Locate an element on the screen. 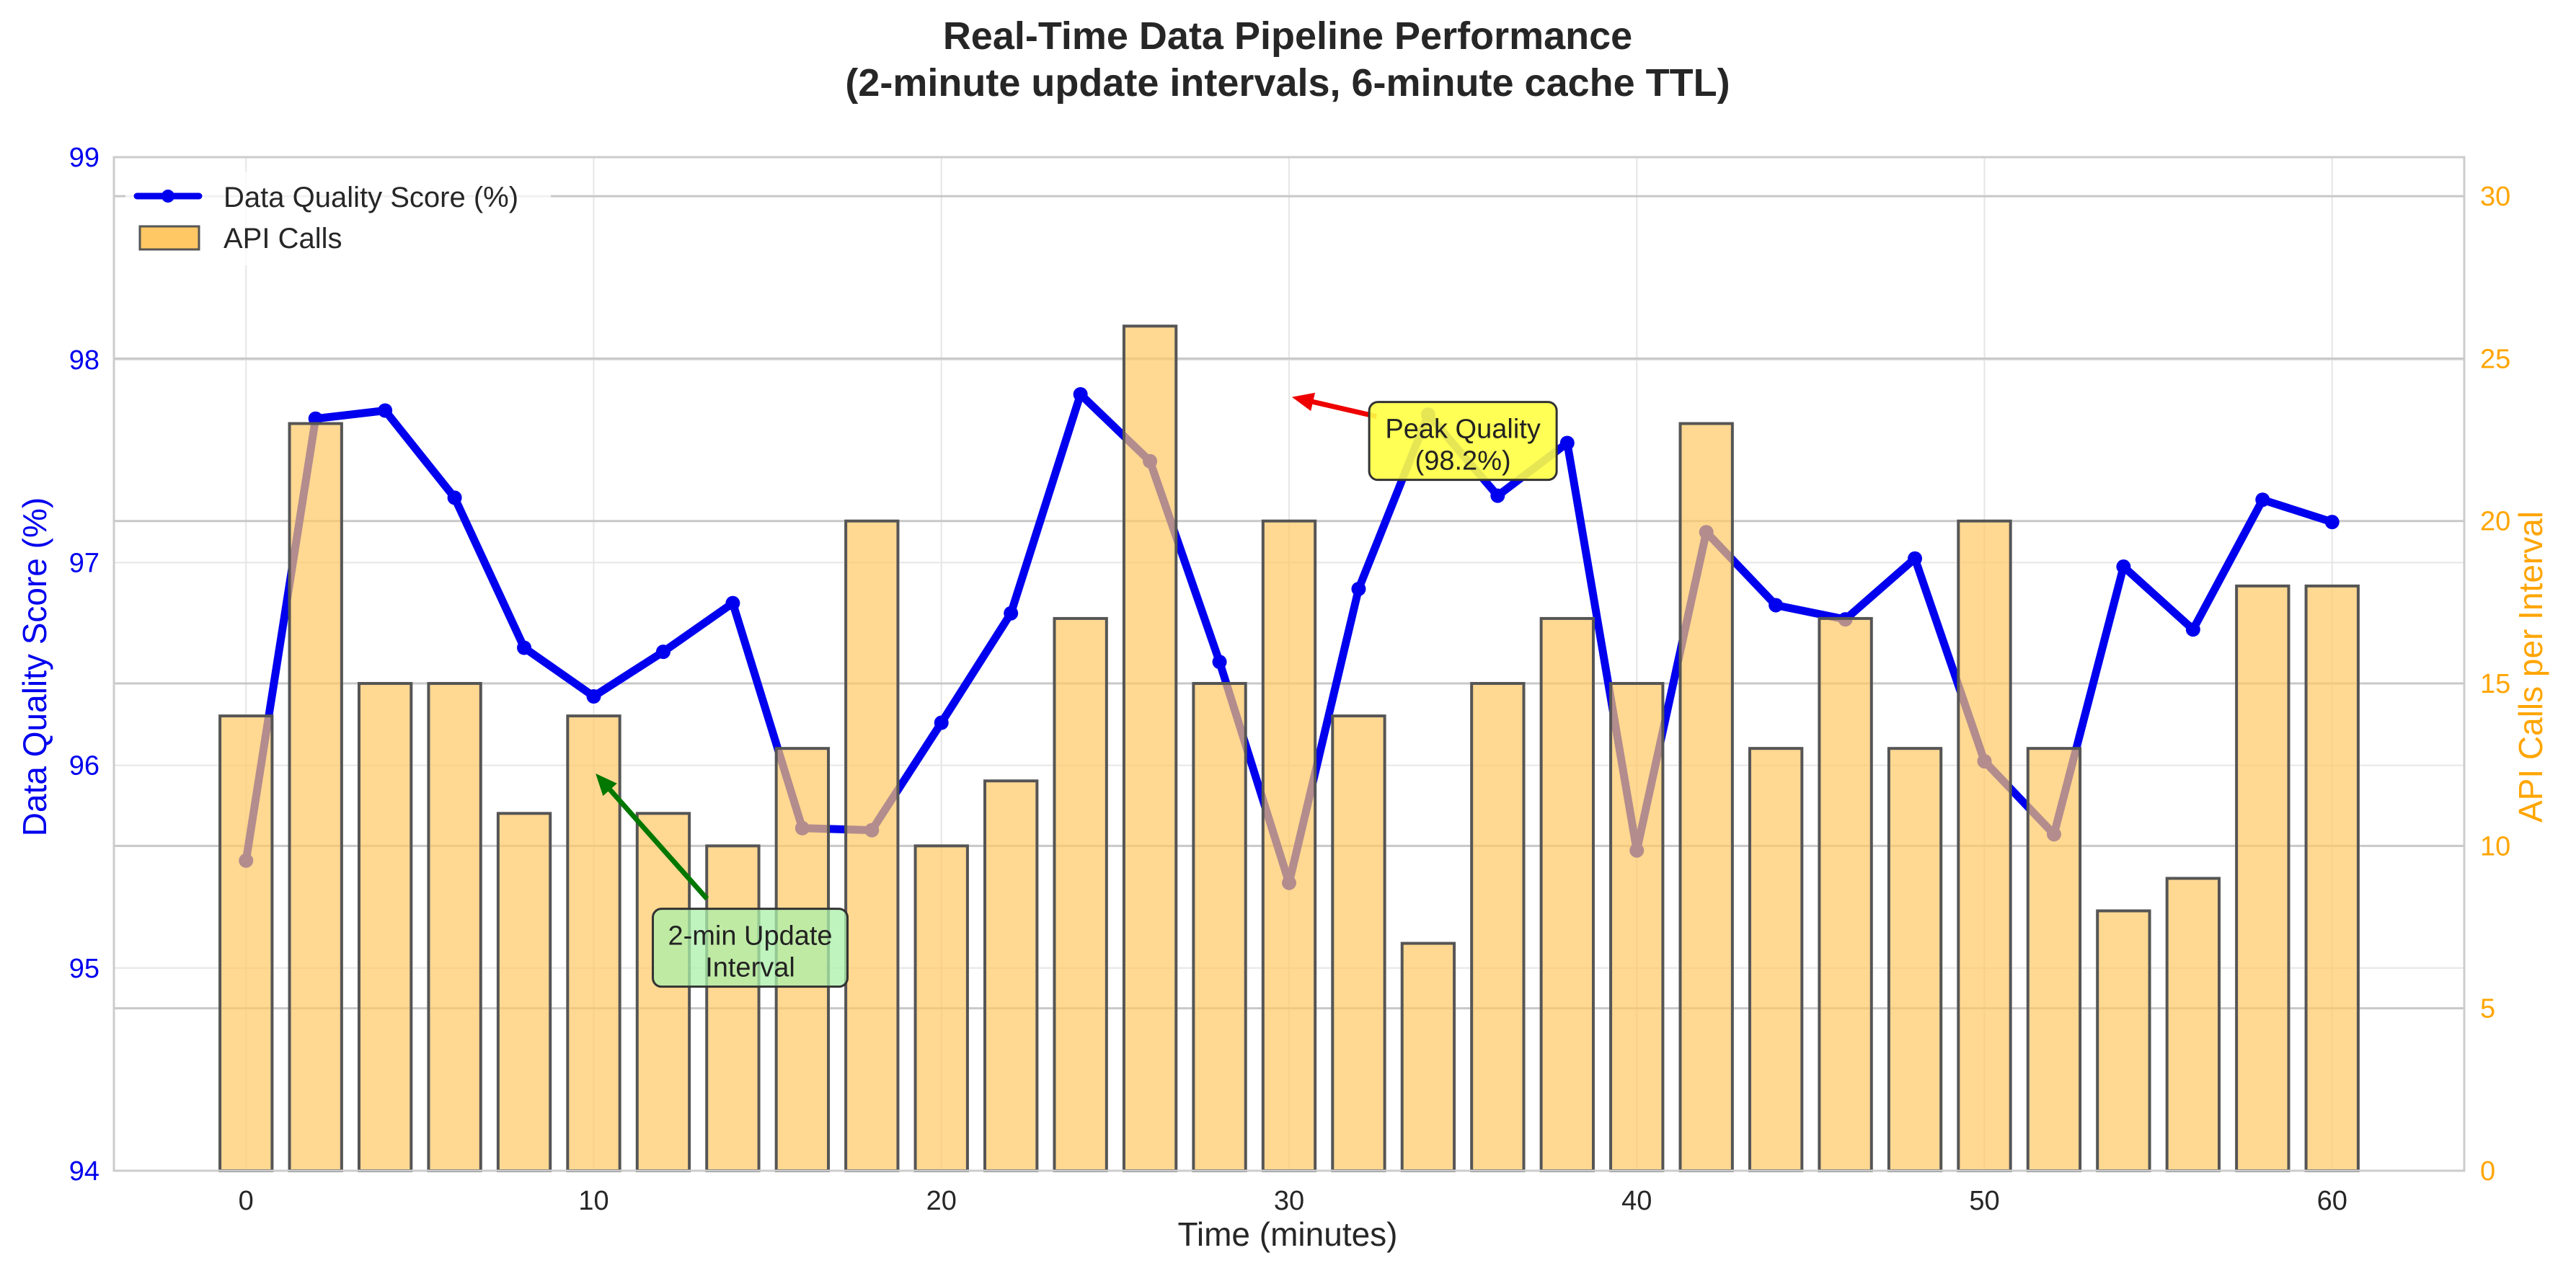  y-tick-label-right: 30 is located at coordinates (2495, 197).